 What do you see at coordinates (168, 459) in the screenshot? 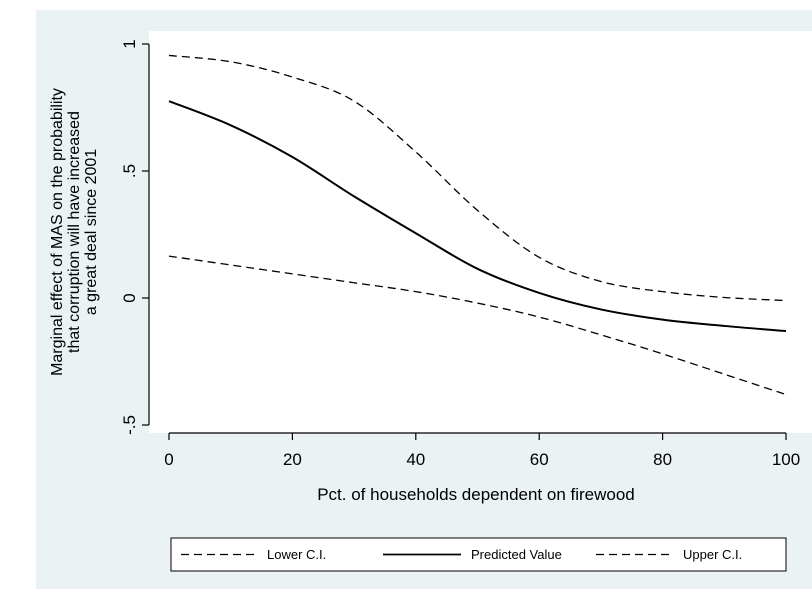
I see `x-tick-label: 0` at bounding box center [168, 459].